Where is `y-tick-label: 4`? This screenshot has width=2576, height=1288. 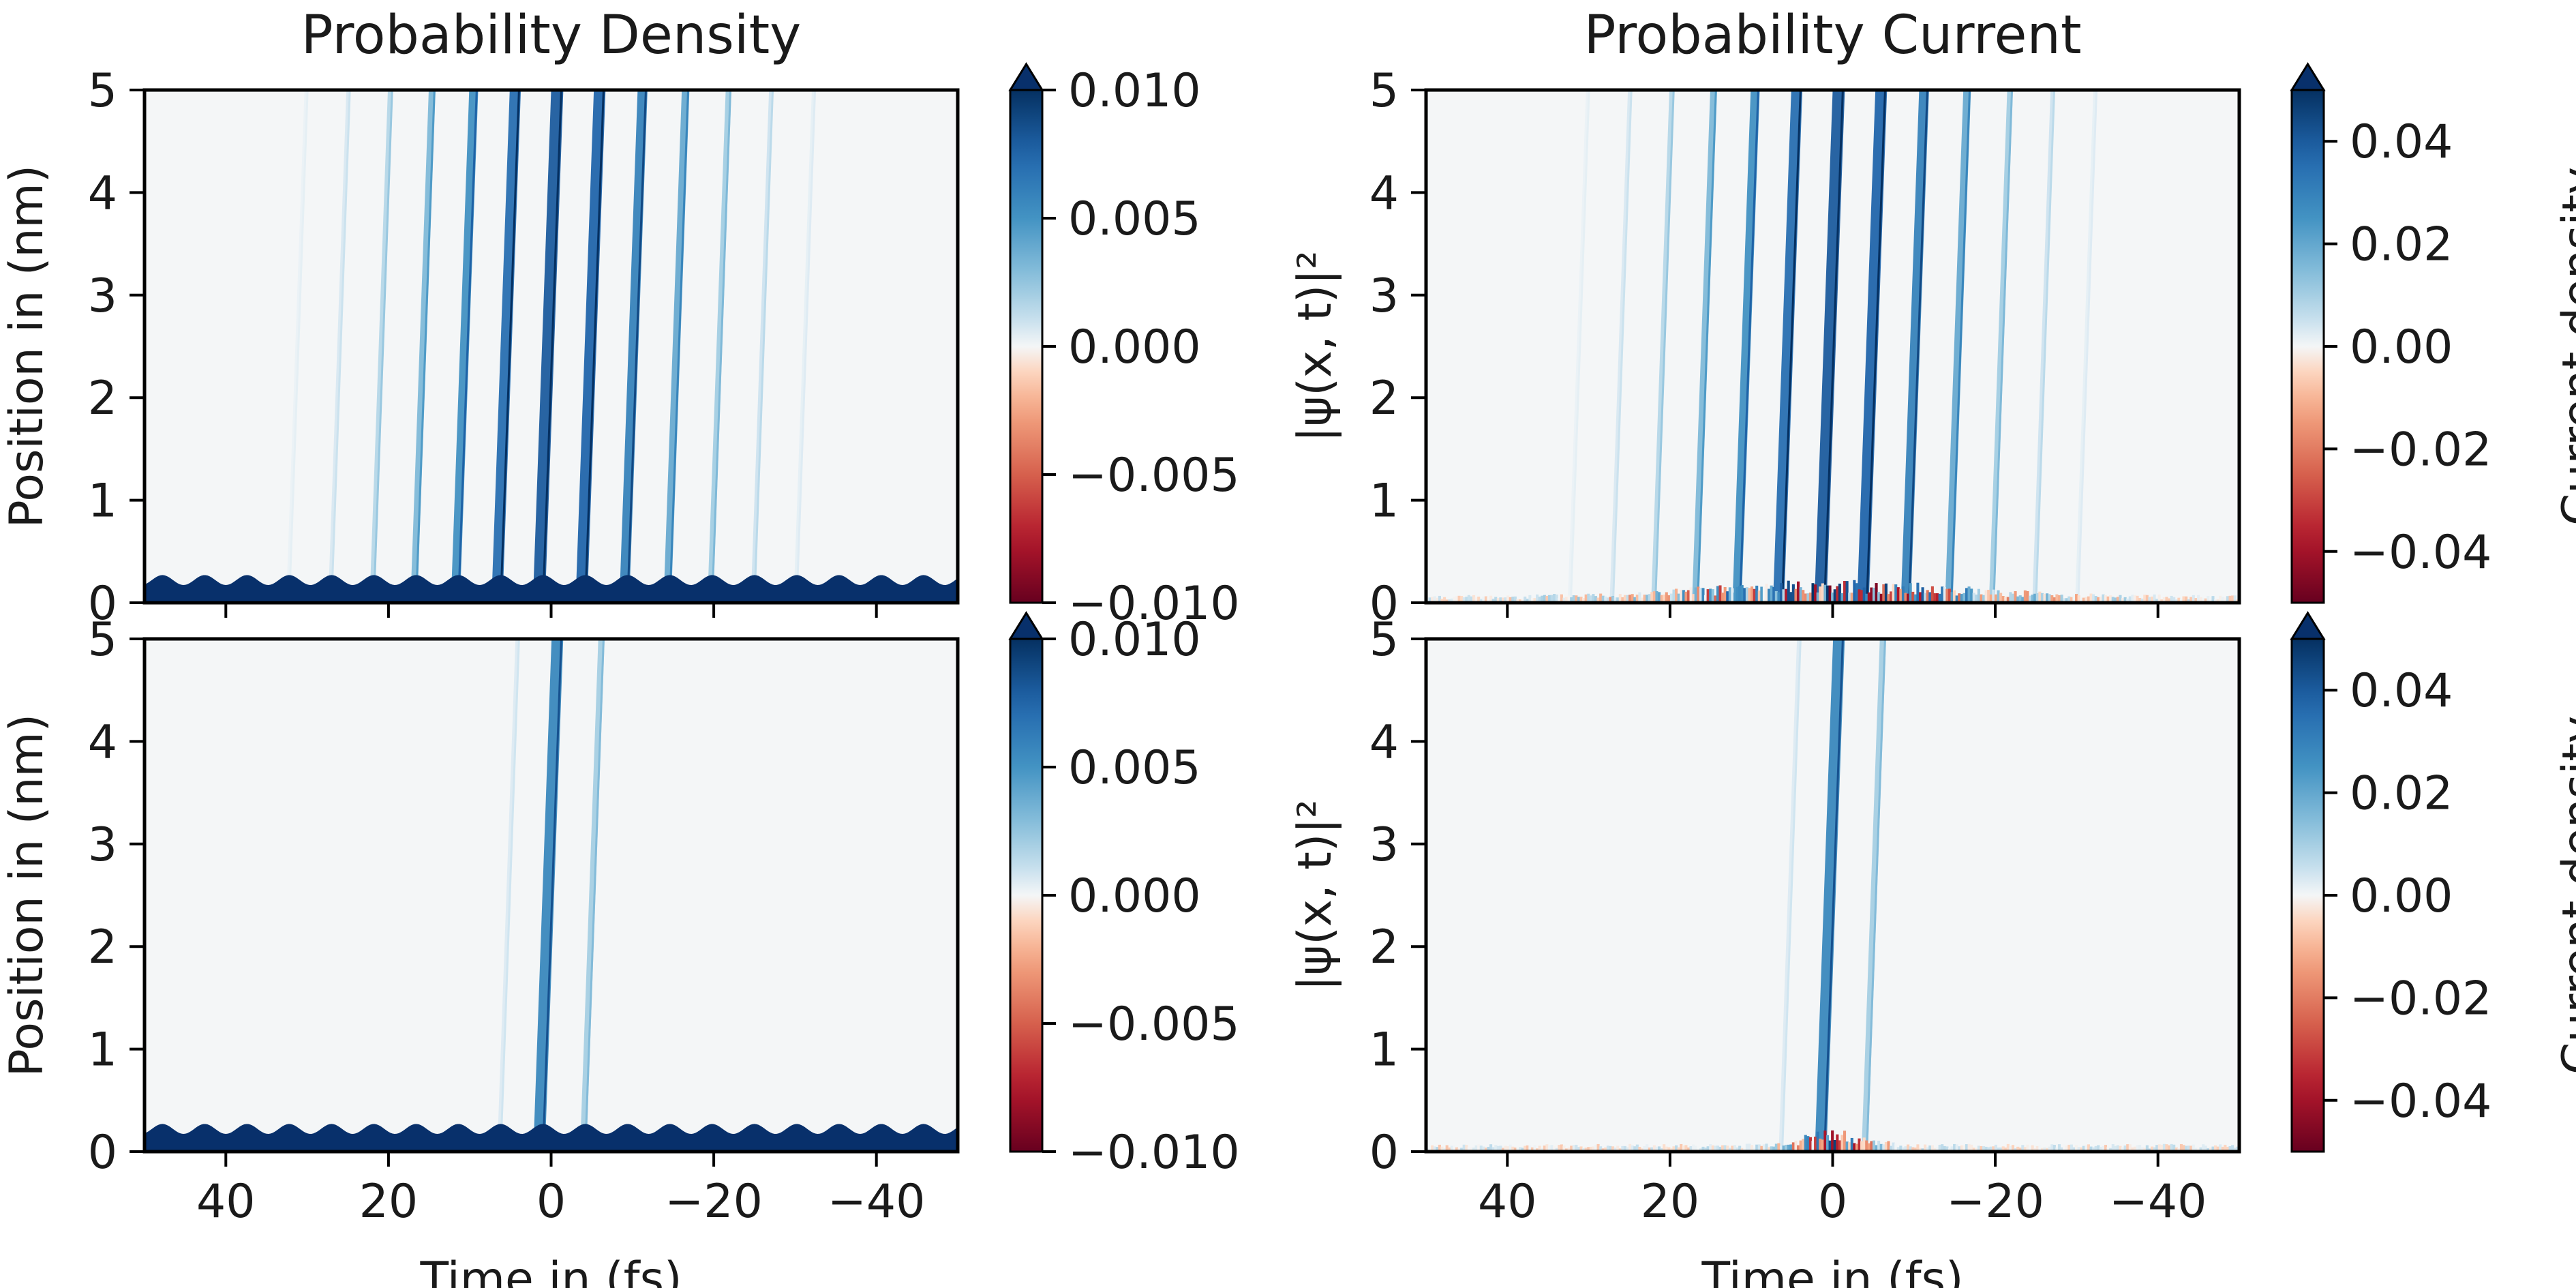
y-tick-label: 4 is located at coordinates (1384, 193).